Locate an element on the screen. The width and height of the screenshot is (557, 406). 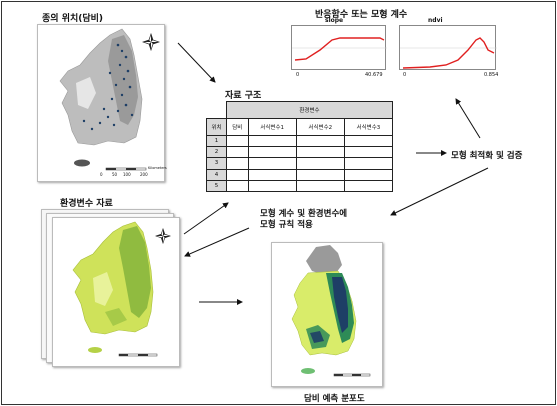
north-terrain-shape is located at coordinates (324, 260).